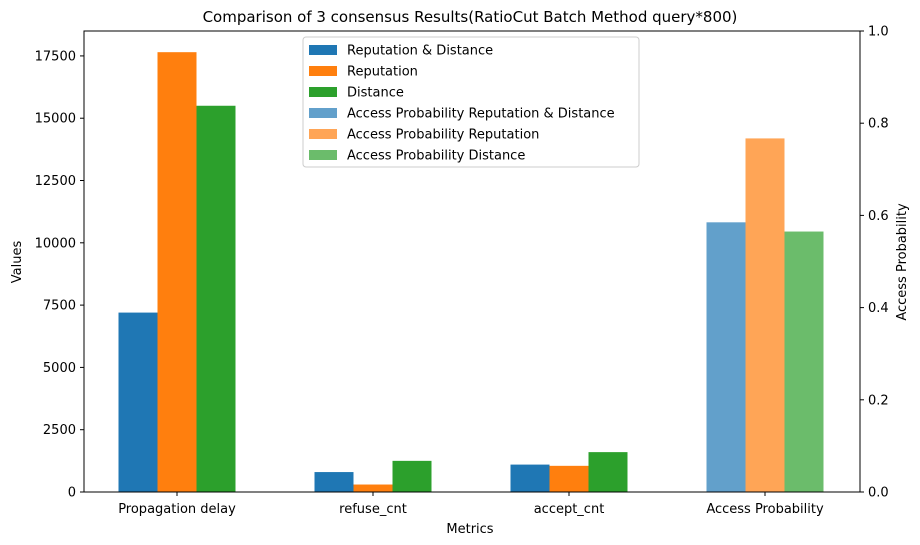 Image resolution: width=920 pixels, height=545 pixels. I want to click on x-tick-label-accept-cnt: accept_cnt, so click(569, 509).